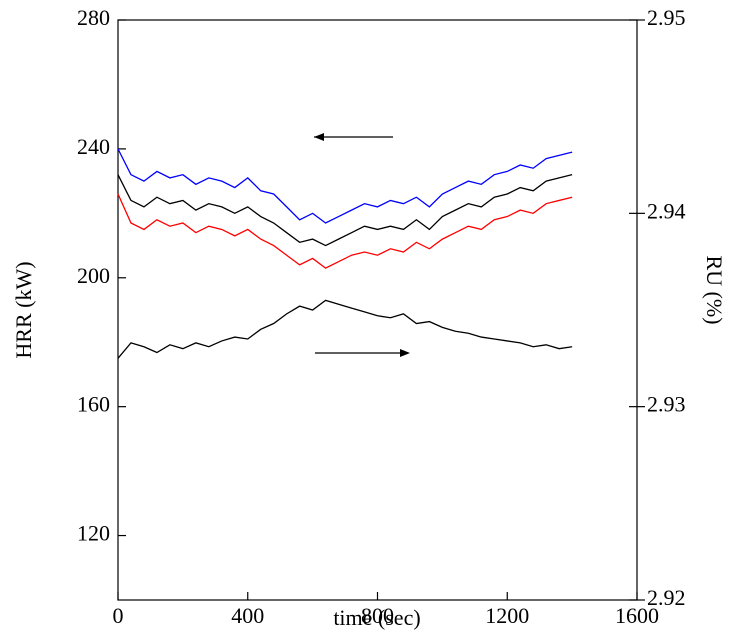 This screenshot has width=734, height=634. What do you see at coordinates (93, 404) in the screenshot?
I see `y-tick-label: 160` at bounding box center [93, 404].